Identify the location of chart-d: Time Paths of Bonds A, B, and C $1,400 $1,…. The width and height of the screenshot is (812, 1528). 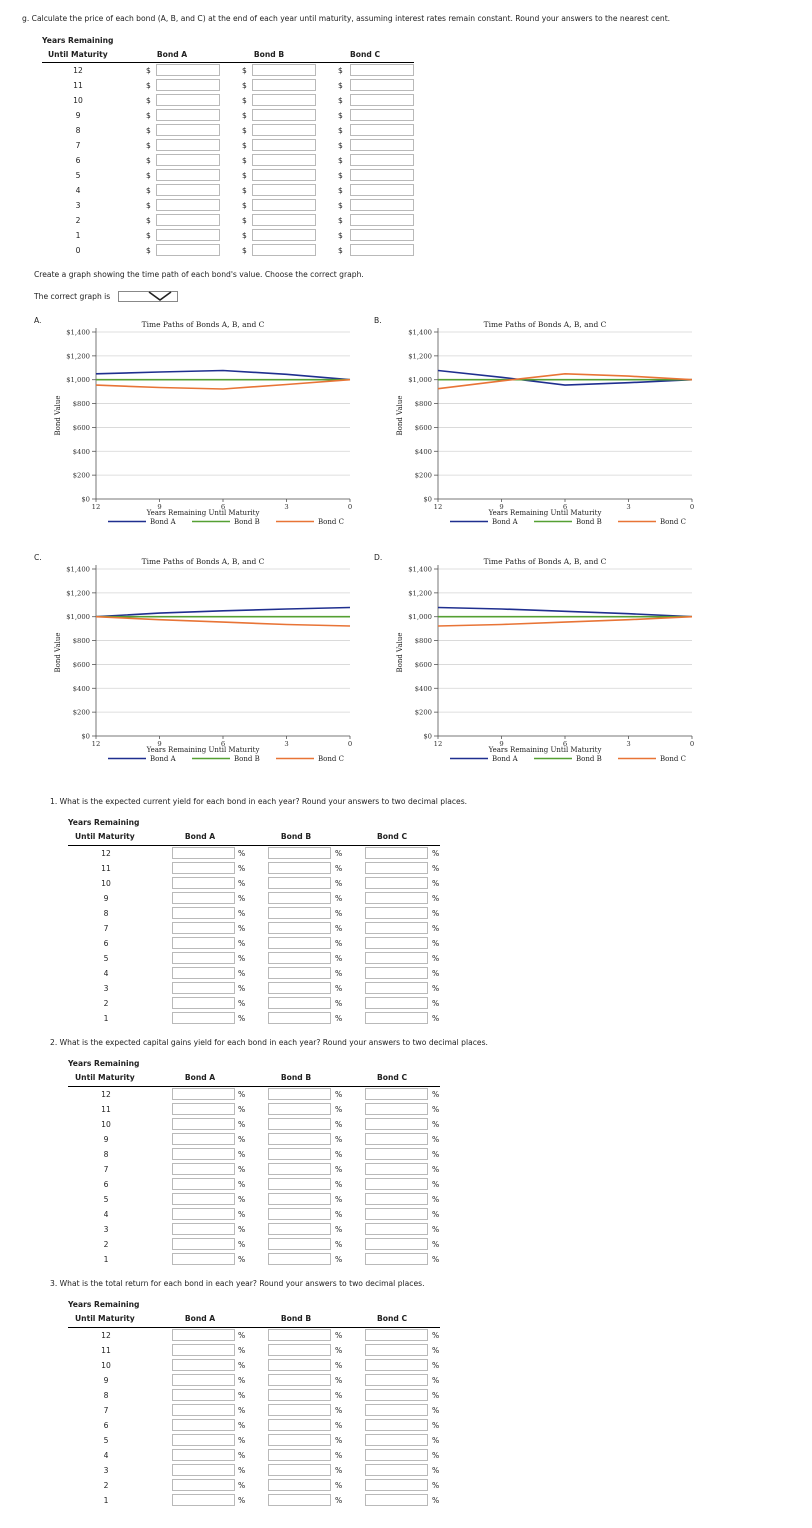
(547, 663).